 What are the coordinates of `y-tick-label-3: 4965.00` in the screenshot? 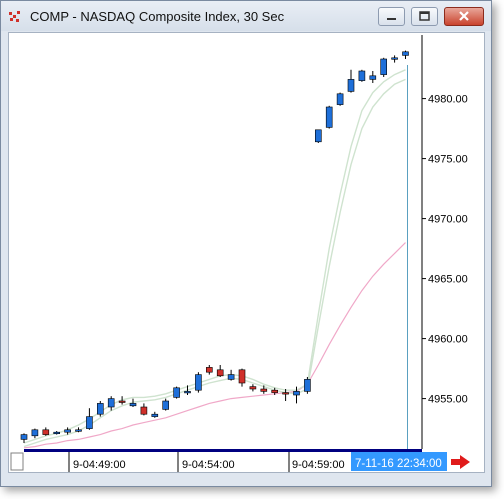 It's located at (448, 280).